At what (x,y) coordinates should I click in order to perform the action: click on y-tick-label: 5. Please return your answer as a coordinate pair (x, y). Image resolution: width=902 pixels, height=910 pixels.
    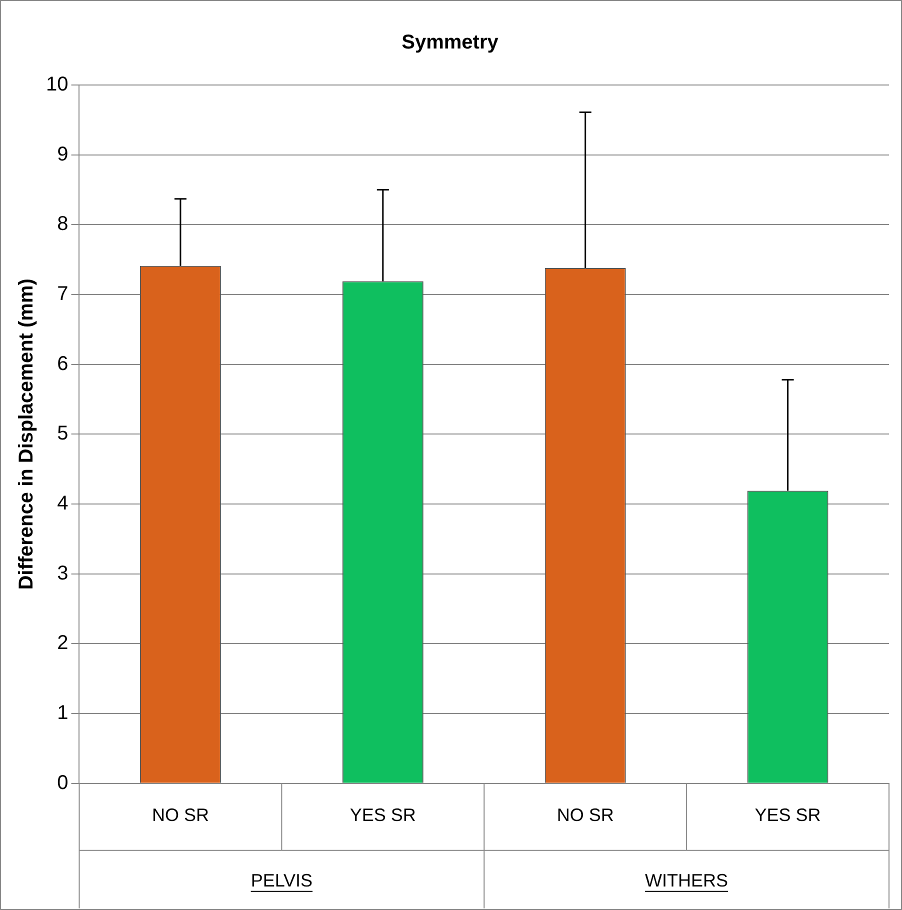
    Looking at the image, I should click on (62, 433).